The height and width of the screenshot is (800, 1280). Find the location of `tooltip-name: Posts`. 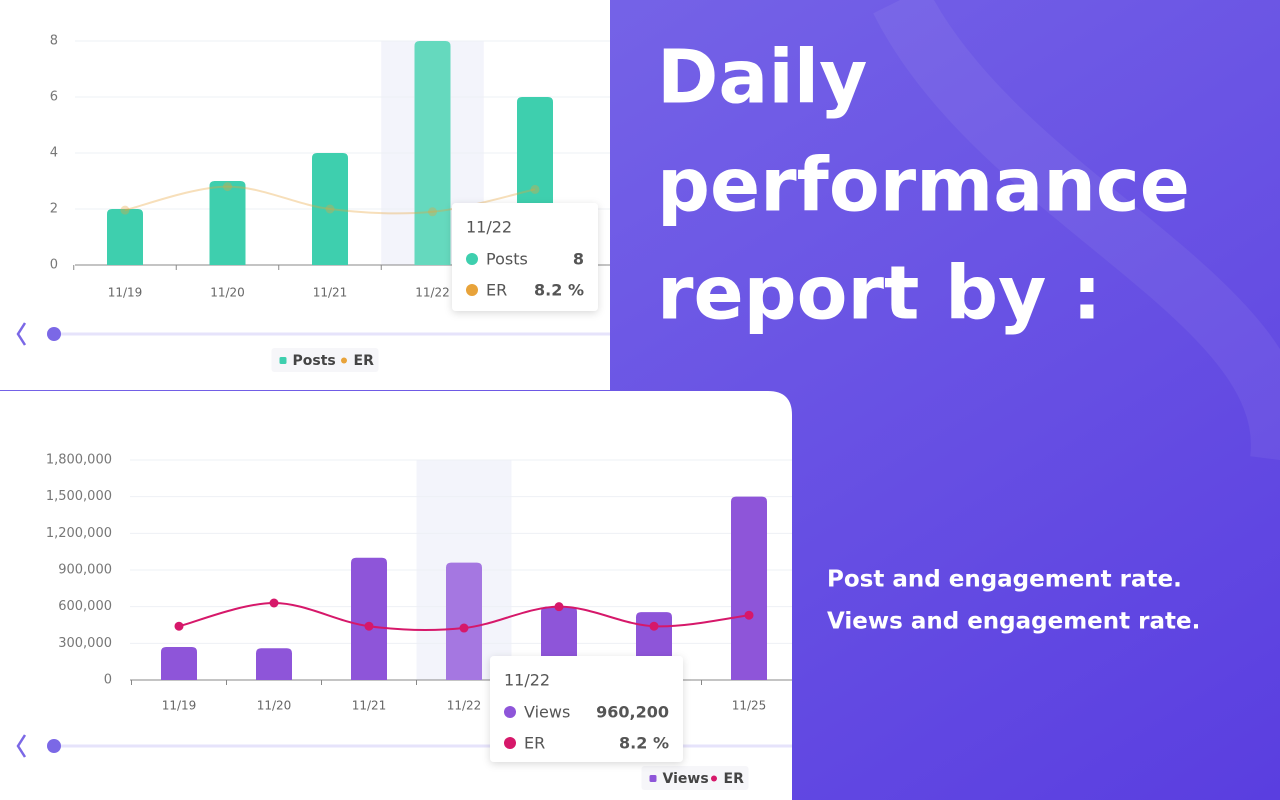

tooltip-name: Posts is located at coordinates (507, 259).